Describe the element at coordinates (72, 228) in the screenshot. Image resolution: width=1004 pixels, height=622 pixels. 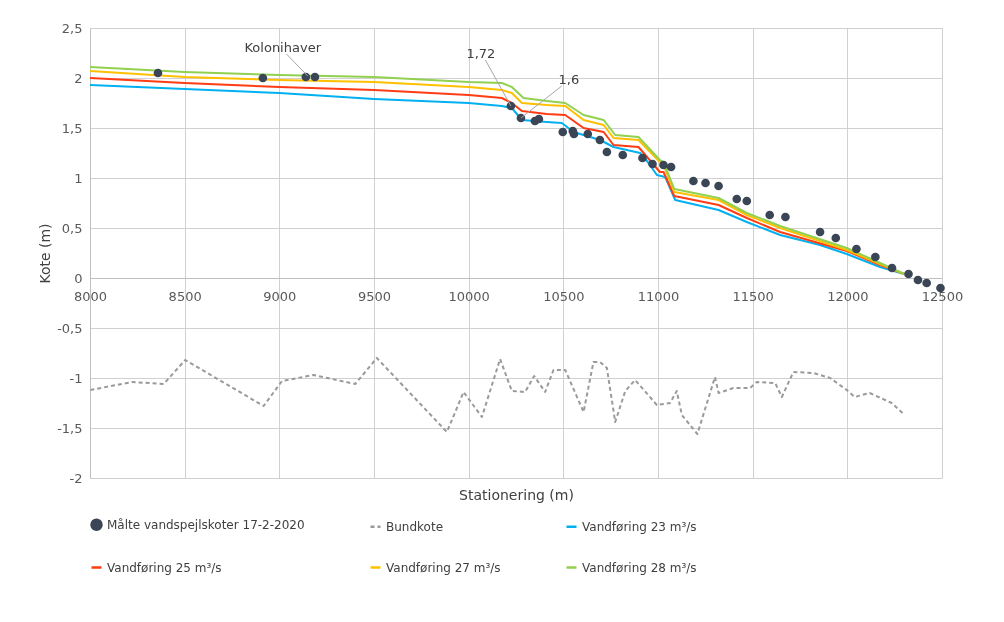
I see `y-tick-label: 0,5` at that location.